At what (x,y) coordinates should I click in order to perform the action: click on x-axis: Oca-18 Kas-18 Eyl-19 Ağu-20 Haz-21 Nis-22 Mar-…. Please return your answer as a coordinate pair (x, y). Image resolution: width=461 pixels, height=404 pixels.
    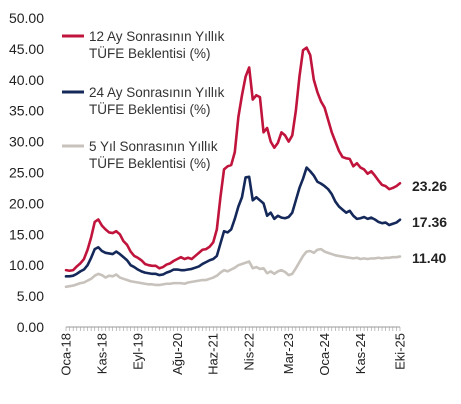
    Looking at the image, I should click on (233, 351).